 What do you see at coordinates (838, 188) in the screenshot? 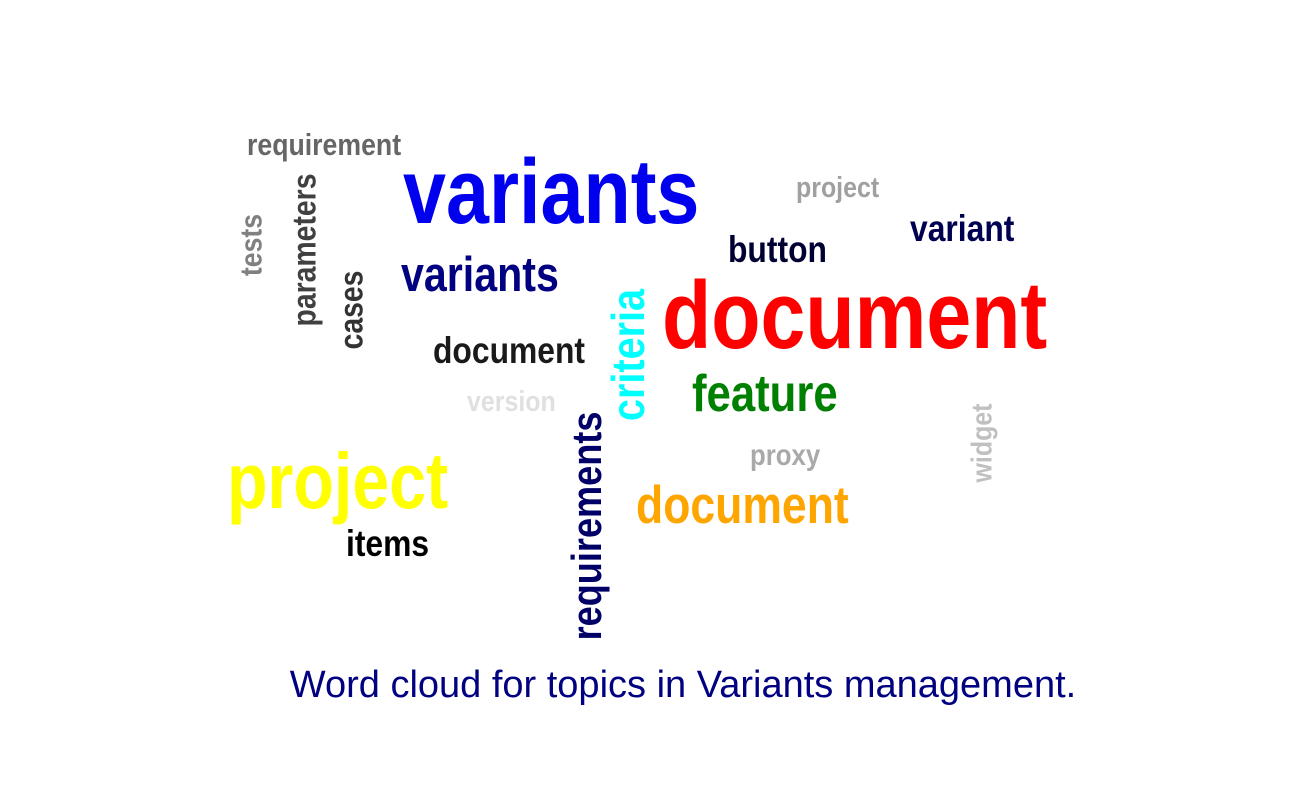
I see `word-project-gray: project` at bounding box center [838, 188].